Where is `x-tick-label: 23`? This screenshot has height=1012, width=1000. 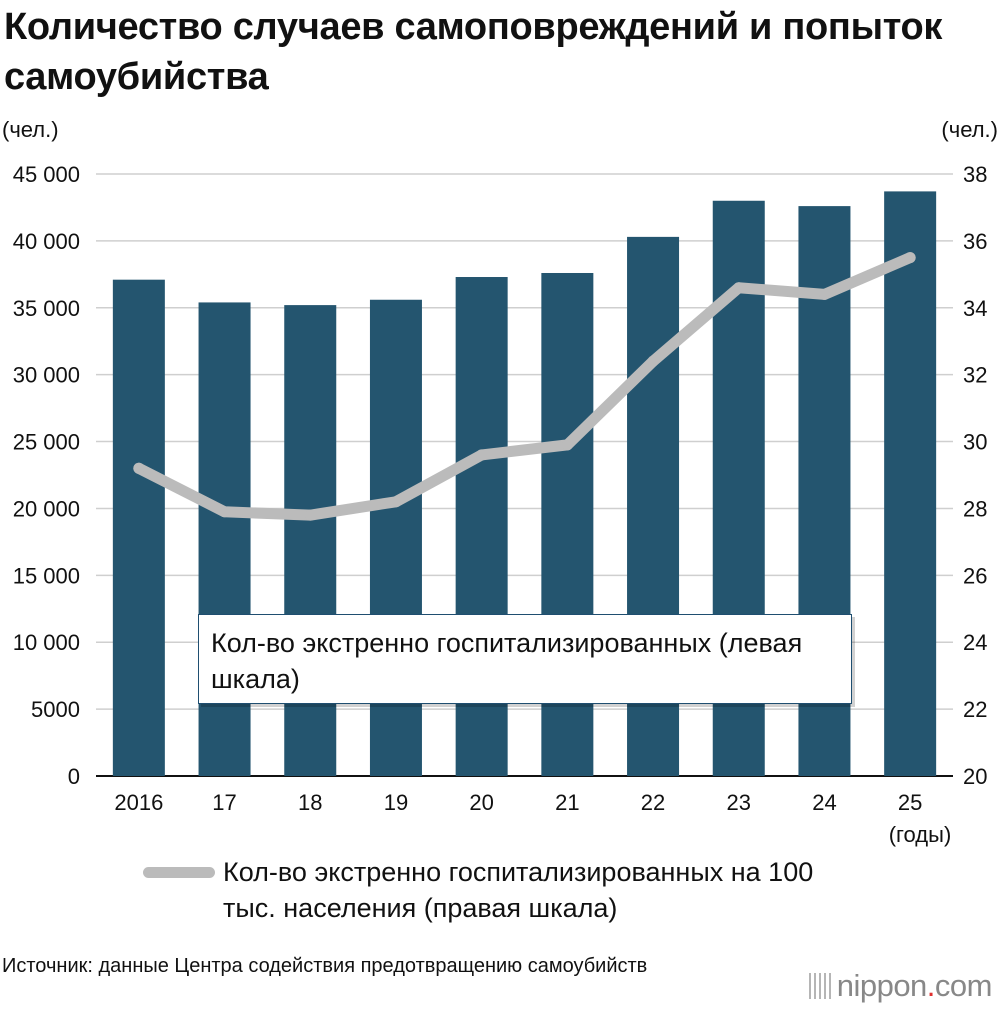 x-tick-label: 23 is located at coordinates (739, 802).